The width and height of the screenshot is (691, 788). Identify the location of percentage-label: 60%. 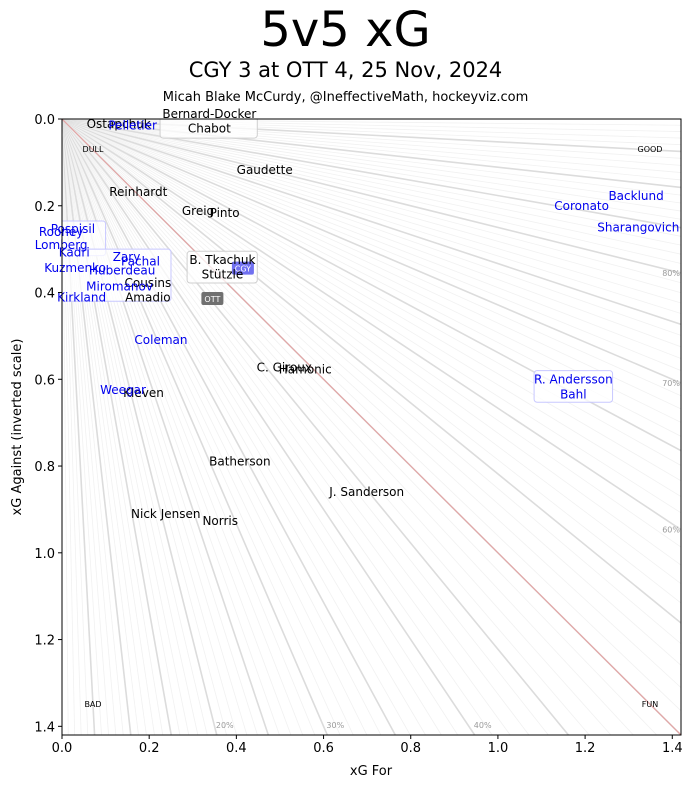
(671, 530).